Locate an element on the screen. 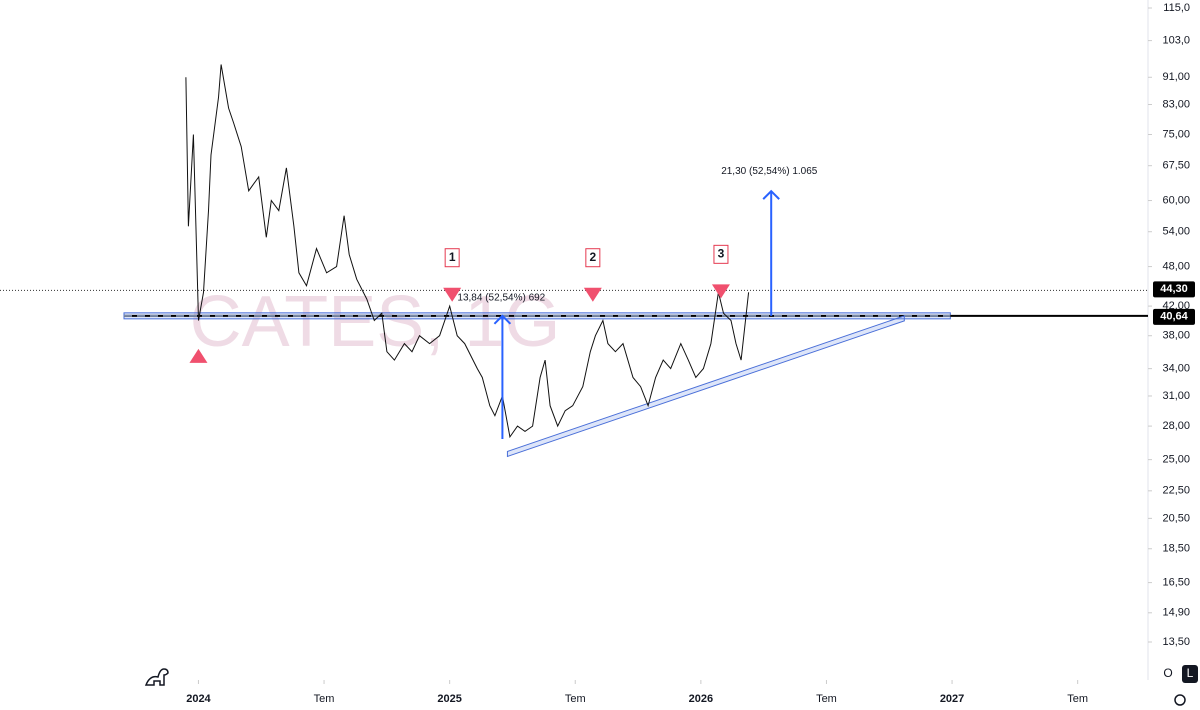 The height and width of the screenshot is (710, 1200). y-tick-label: 83,00 is located at coordinates (1176, 104).